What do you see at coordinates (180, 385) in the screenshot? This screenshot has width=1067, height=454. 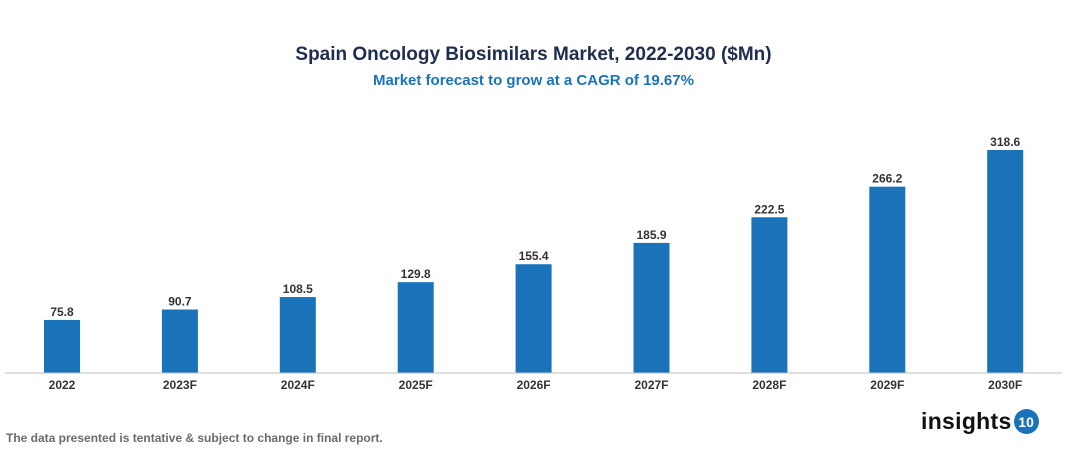 I see `x-tick-label: 2023F` at bounding box center [180, 385].